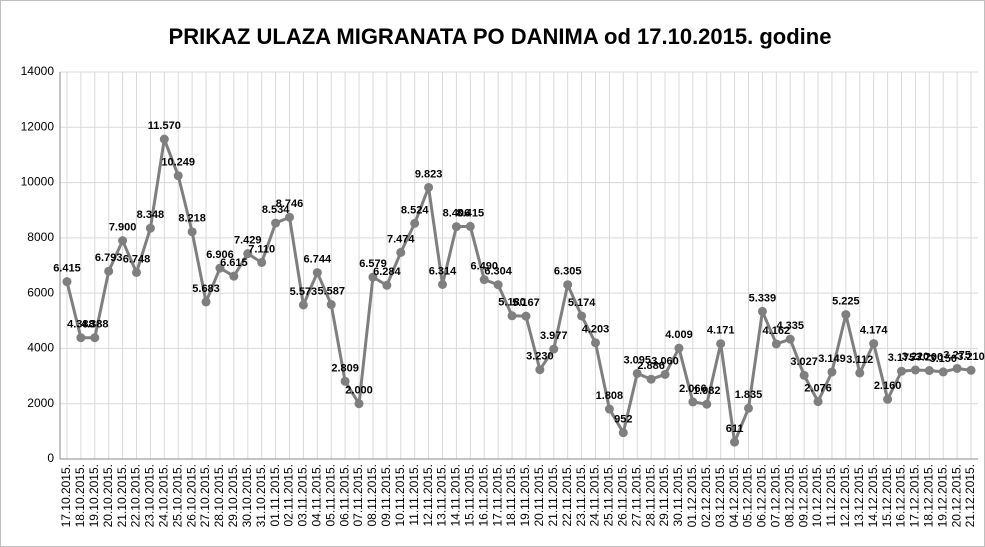 The image size is (985, 547). Describe the element at coordinates (928, 495) in the screenshot. I see `x-tick-label: 18.12.2015.` at that location.